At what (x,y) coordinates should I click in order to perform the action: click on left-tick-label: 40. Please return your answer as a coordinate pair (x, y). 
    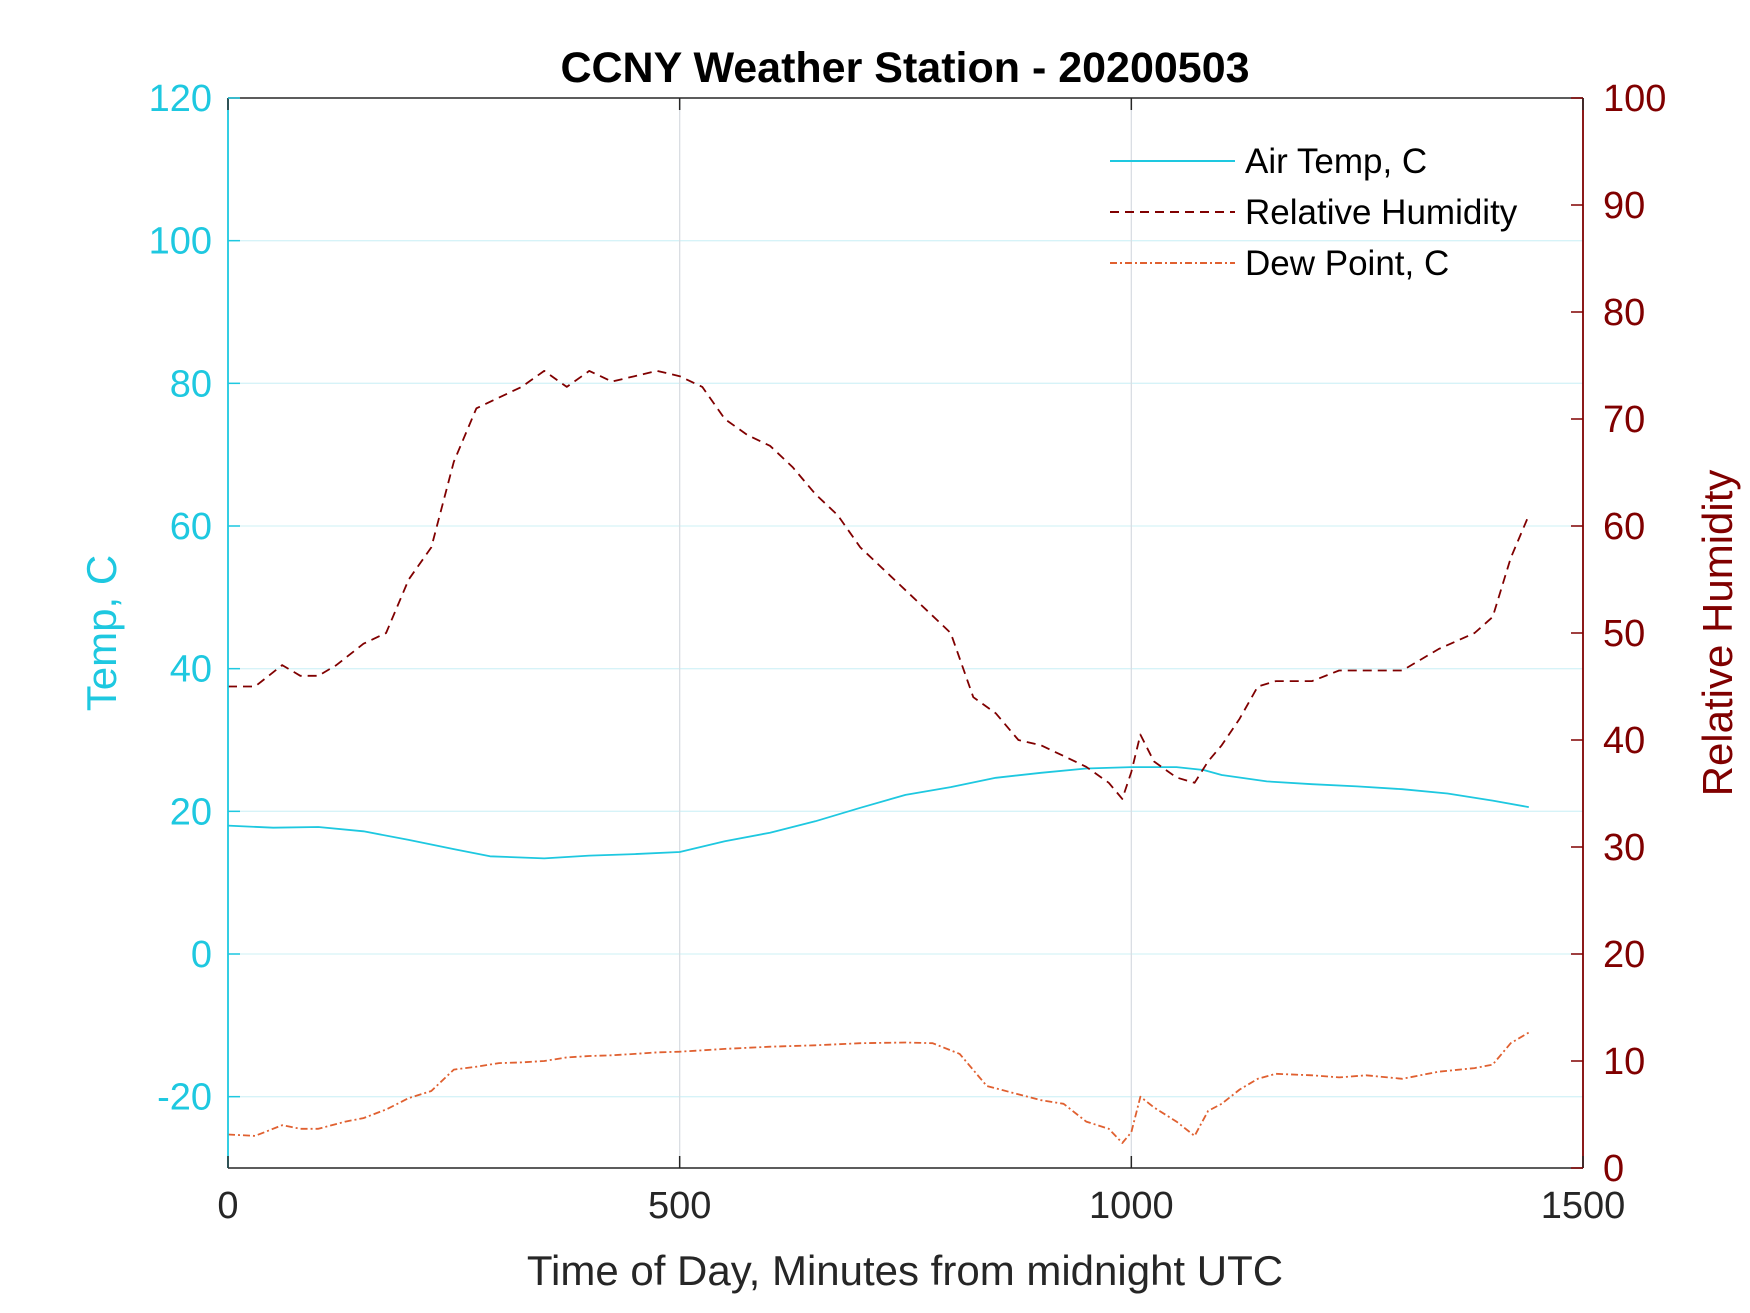
    Looking at the image, I should click on (191, 670).